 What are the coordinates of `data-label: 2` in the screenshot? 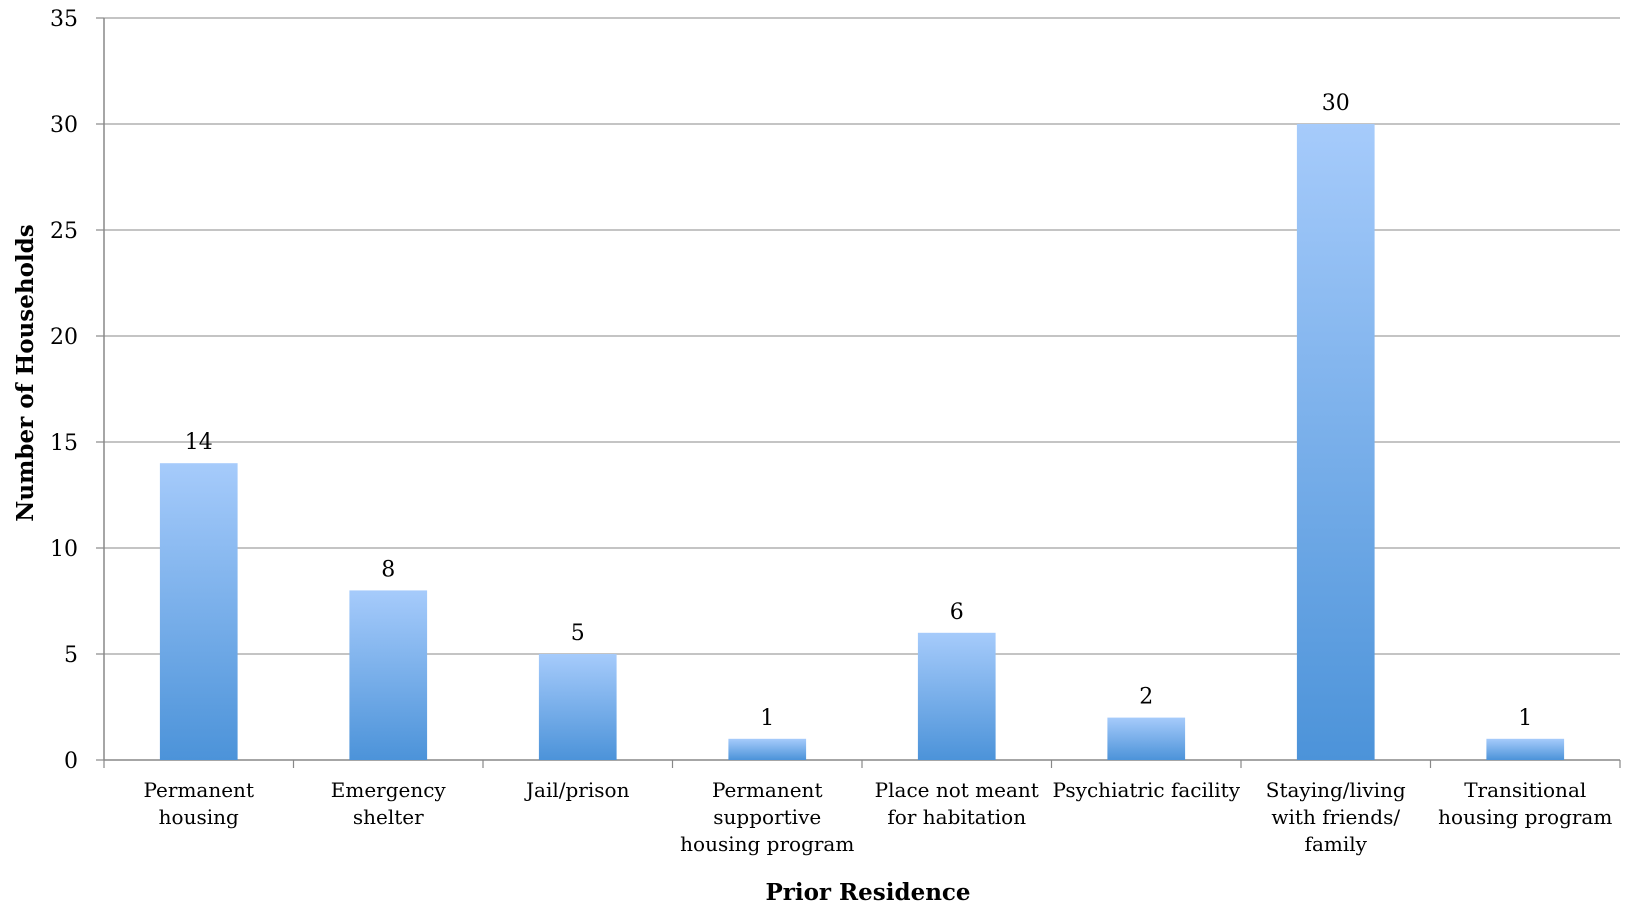 It's located at (1146, 697).